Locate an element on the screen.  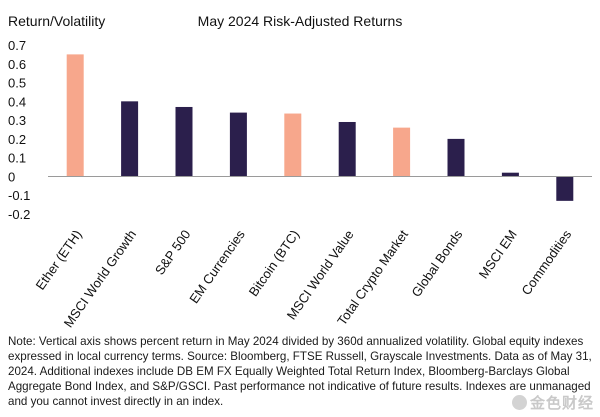
y-tick-label: 0.6 is located at coordinates (17, 64).